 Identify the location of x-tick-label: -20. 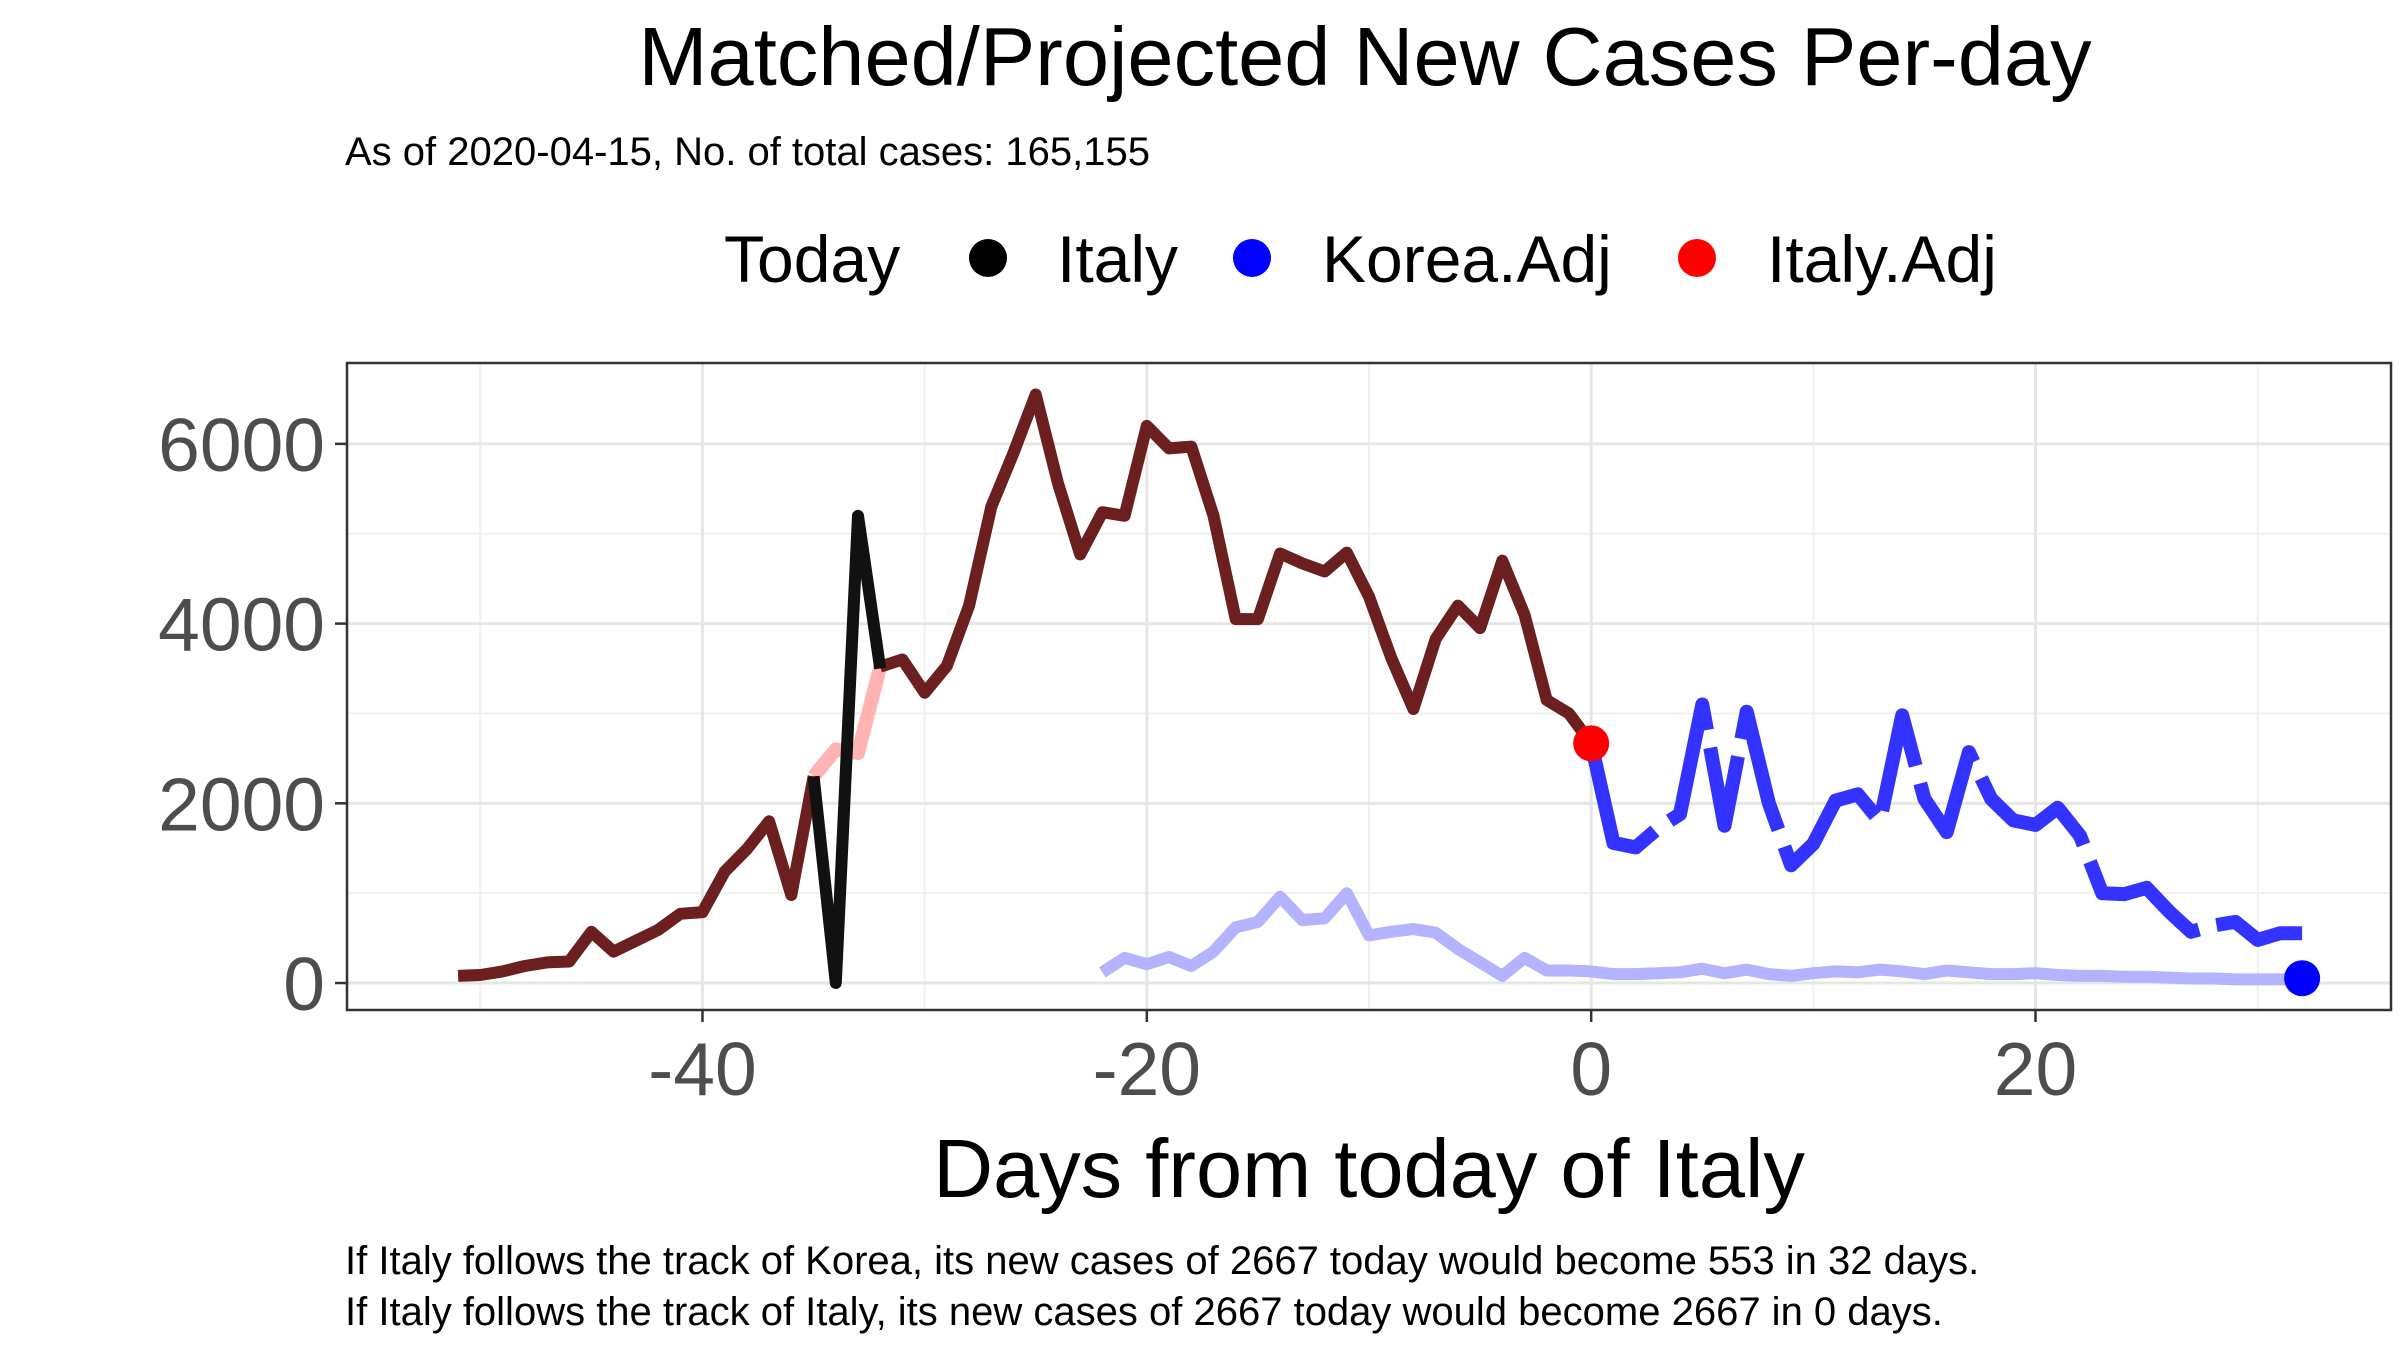
(1147, 1069).